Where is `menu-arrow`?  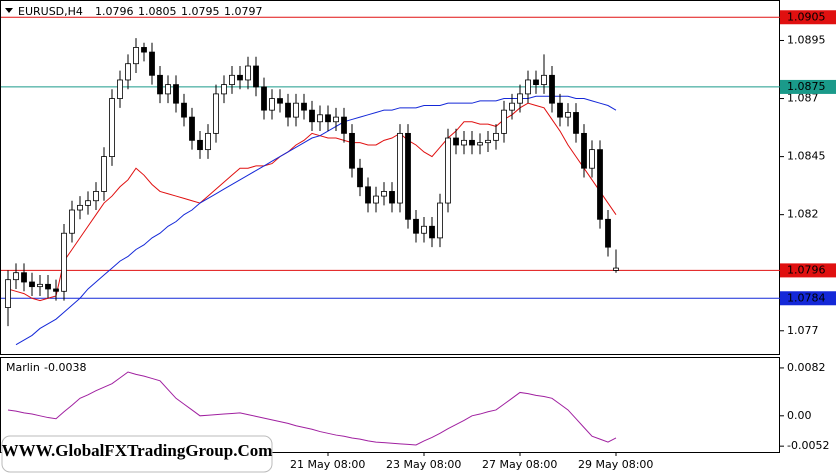 menu-arrow is located at coordinates (9, 10).